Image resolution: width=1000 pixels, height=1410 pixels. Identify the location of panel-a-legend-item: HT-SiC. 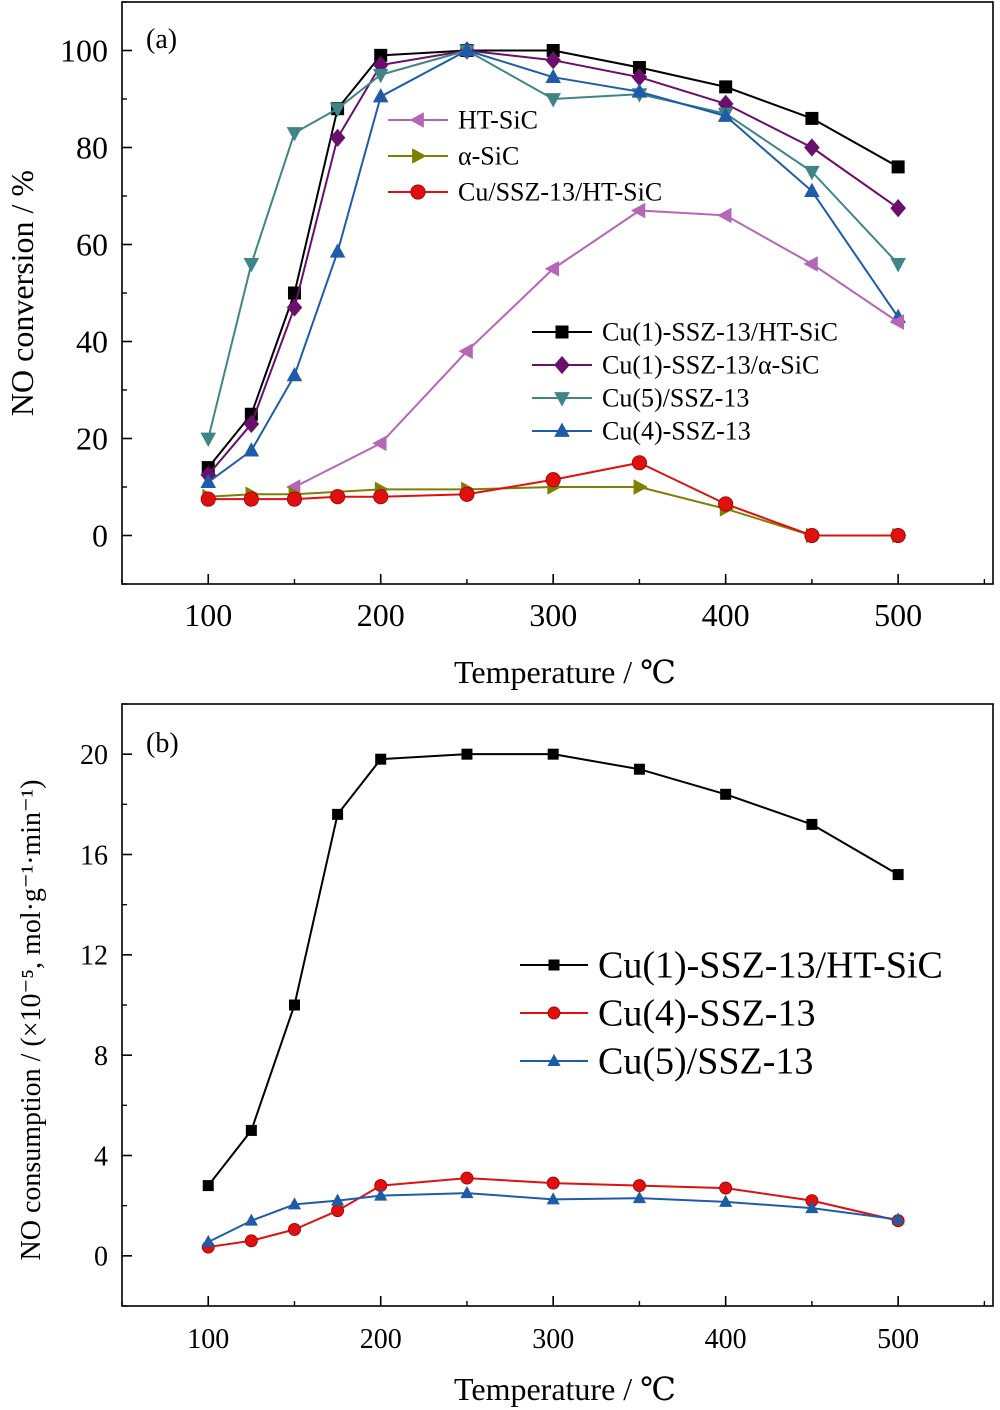
(463, 120).